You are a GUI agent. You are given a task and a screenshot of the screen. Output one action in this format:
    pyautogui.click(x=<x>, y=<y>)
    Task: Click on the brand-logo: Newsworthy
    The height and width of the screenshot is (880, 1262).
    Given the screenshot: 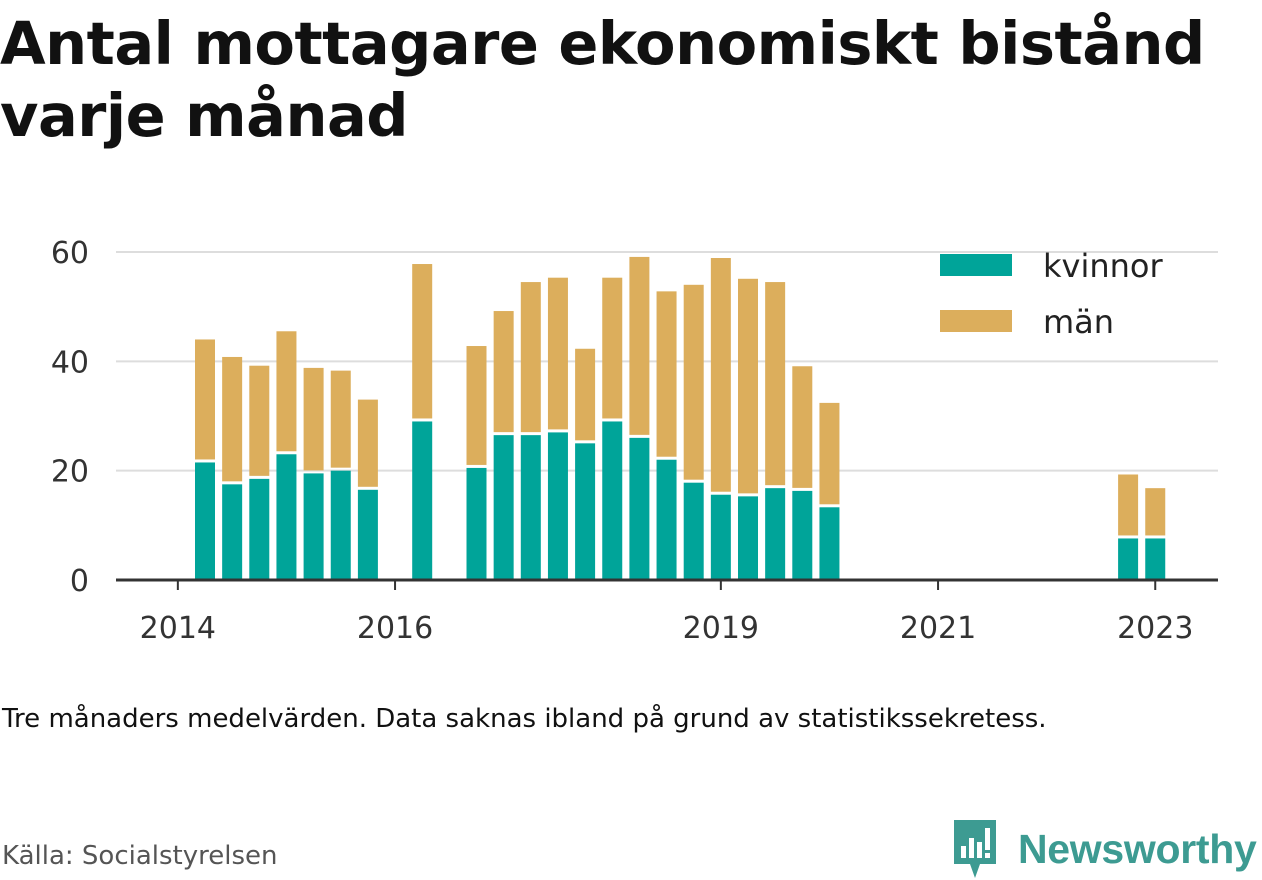 What is the action you would take?
    pyautogui.click(x=1103, y=849)
    